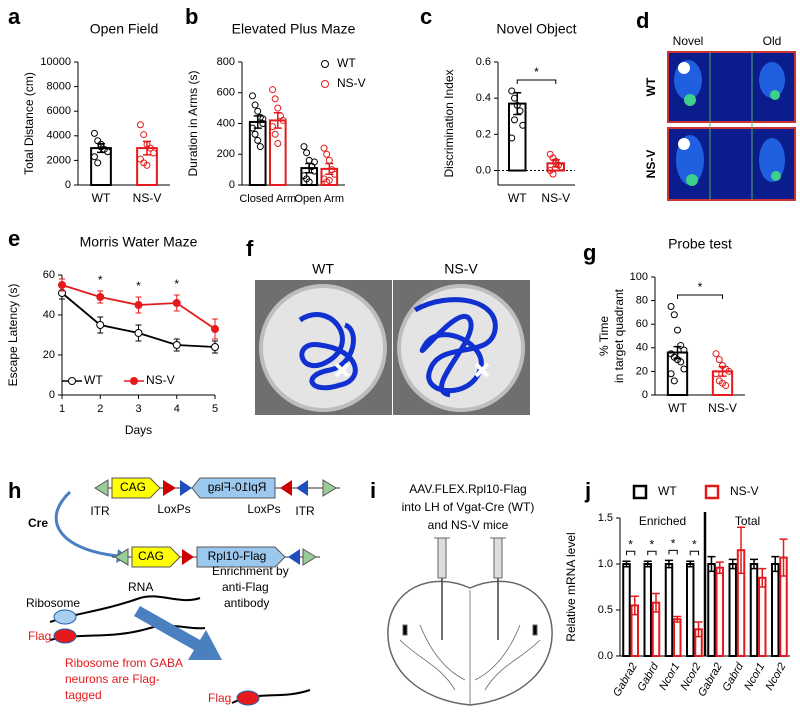 Image resolution: width=800 pixels, height=716 pixels. I want to click on column-label: NS-V, so click(461, 269).